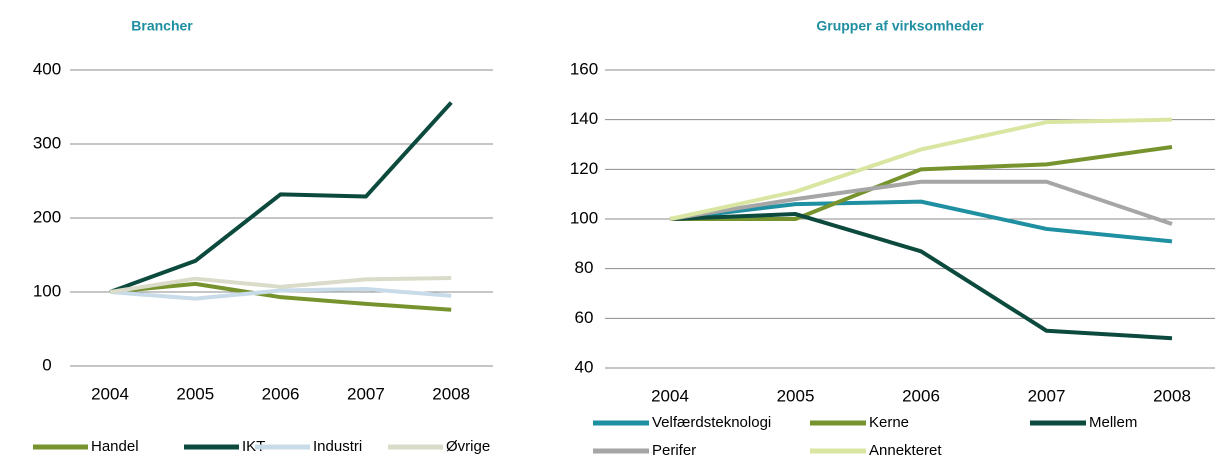 This screenshot has height=460, width=1220. Describe the element at coordinates (674, 450) in the screenshot. I see `legend-label: Perifer` at that location.